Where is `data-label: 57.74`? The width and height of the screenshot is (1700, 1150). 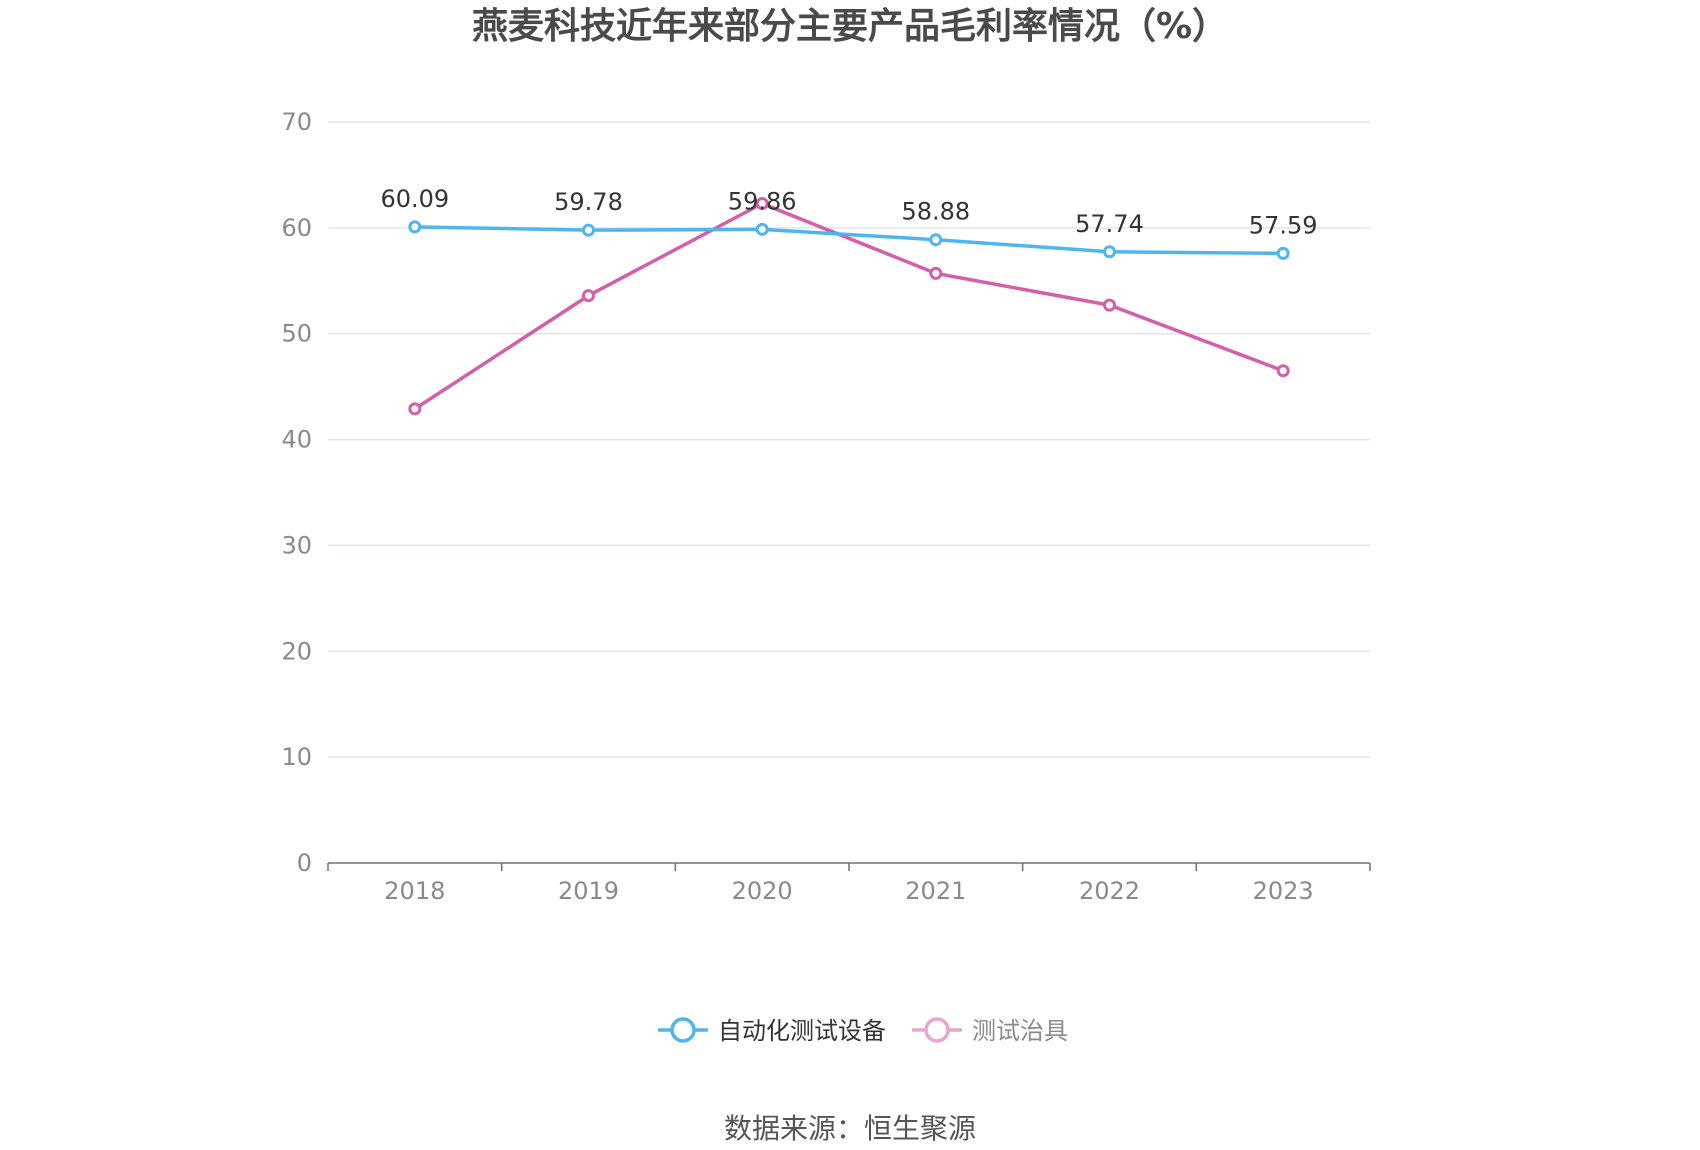 data-label: 57.74 is located at coordinates (1109, 224).